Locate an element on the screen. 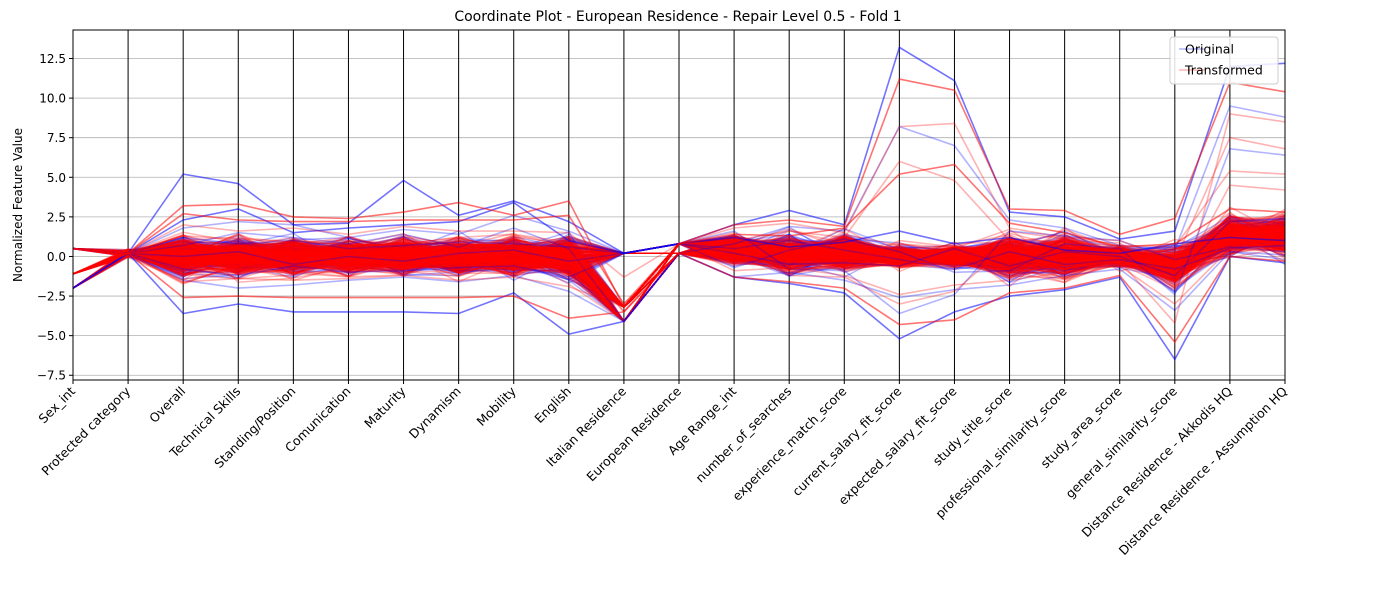 The width and height of the screenshot is (1389, 594). y-axis-ticks: −7.5 −5.0 −2.5 0.0 2.5 5.0 7.5 10.0 12.5 is located at coordinates (55, 217).